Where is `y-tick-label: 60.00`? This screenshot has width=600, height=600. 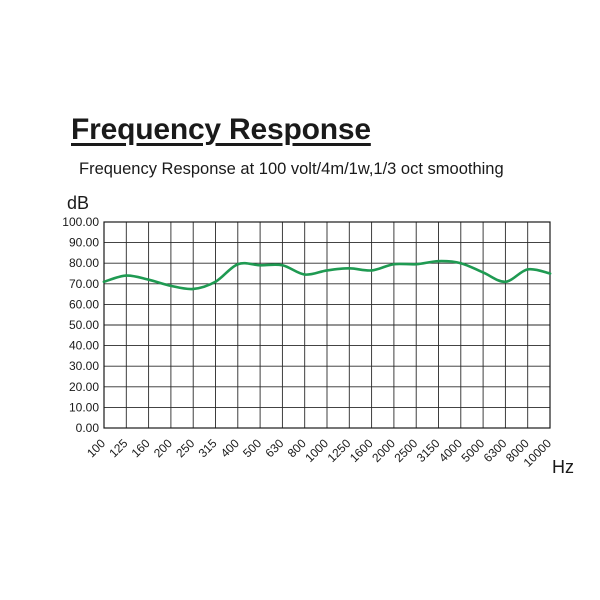
y-tick-label: 60.00 is located at coordinates (84, 304).